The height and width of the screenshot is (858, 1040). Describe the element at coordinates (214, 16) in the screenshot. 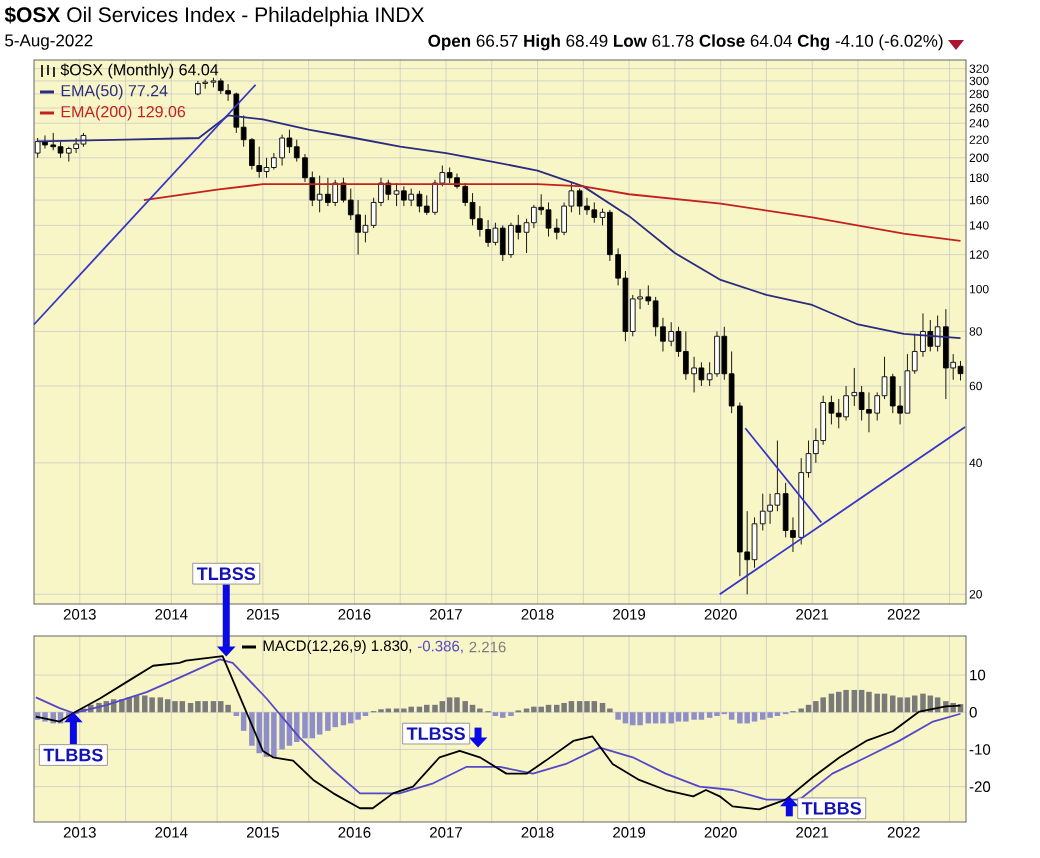

I see `chart-title: $OSX Oil Services Index - Philadelphia INDX` at that location.